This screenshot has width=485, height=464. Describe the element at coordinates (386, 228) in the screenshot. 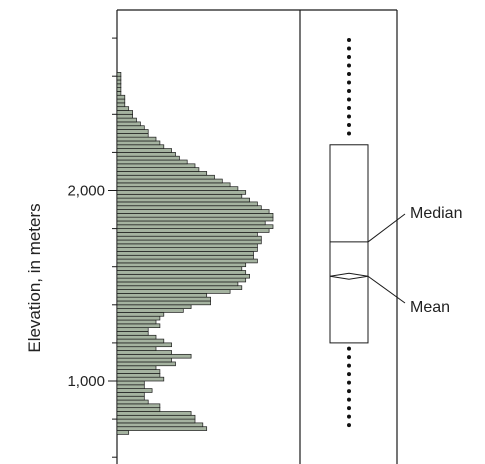

I see `median-leader-line` at that location.